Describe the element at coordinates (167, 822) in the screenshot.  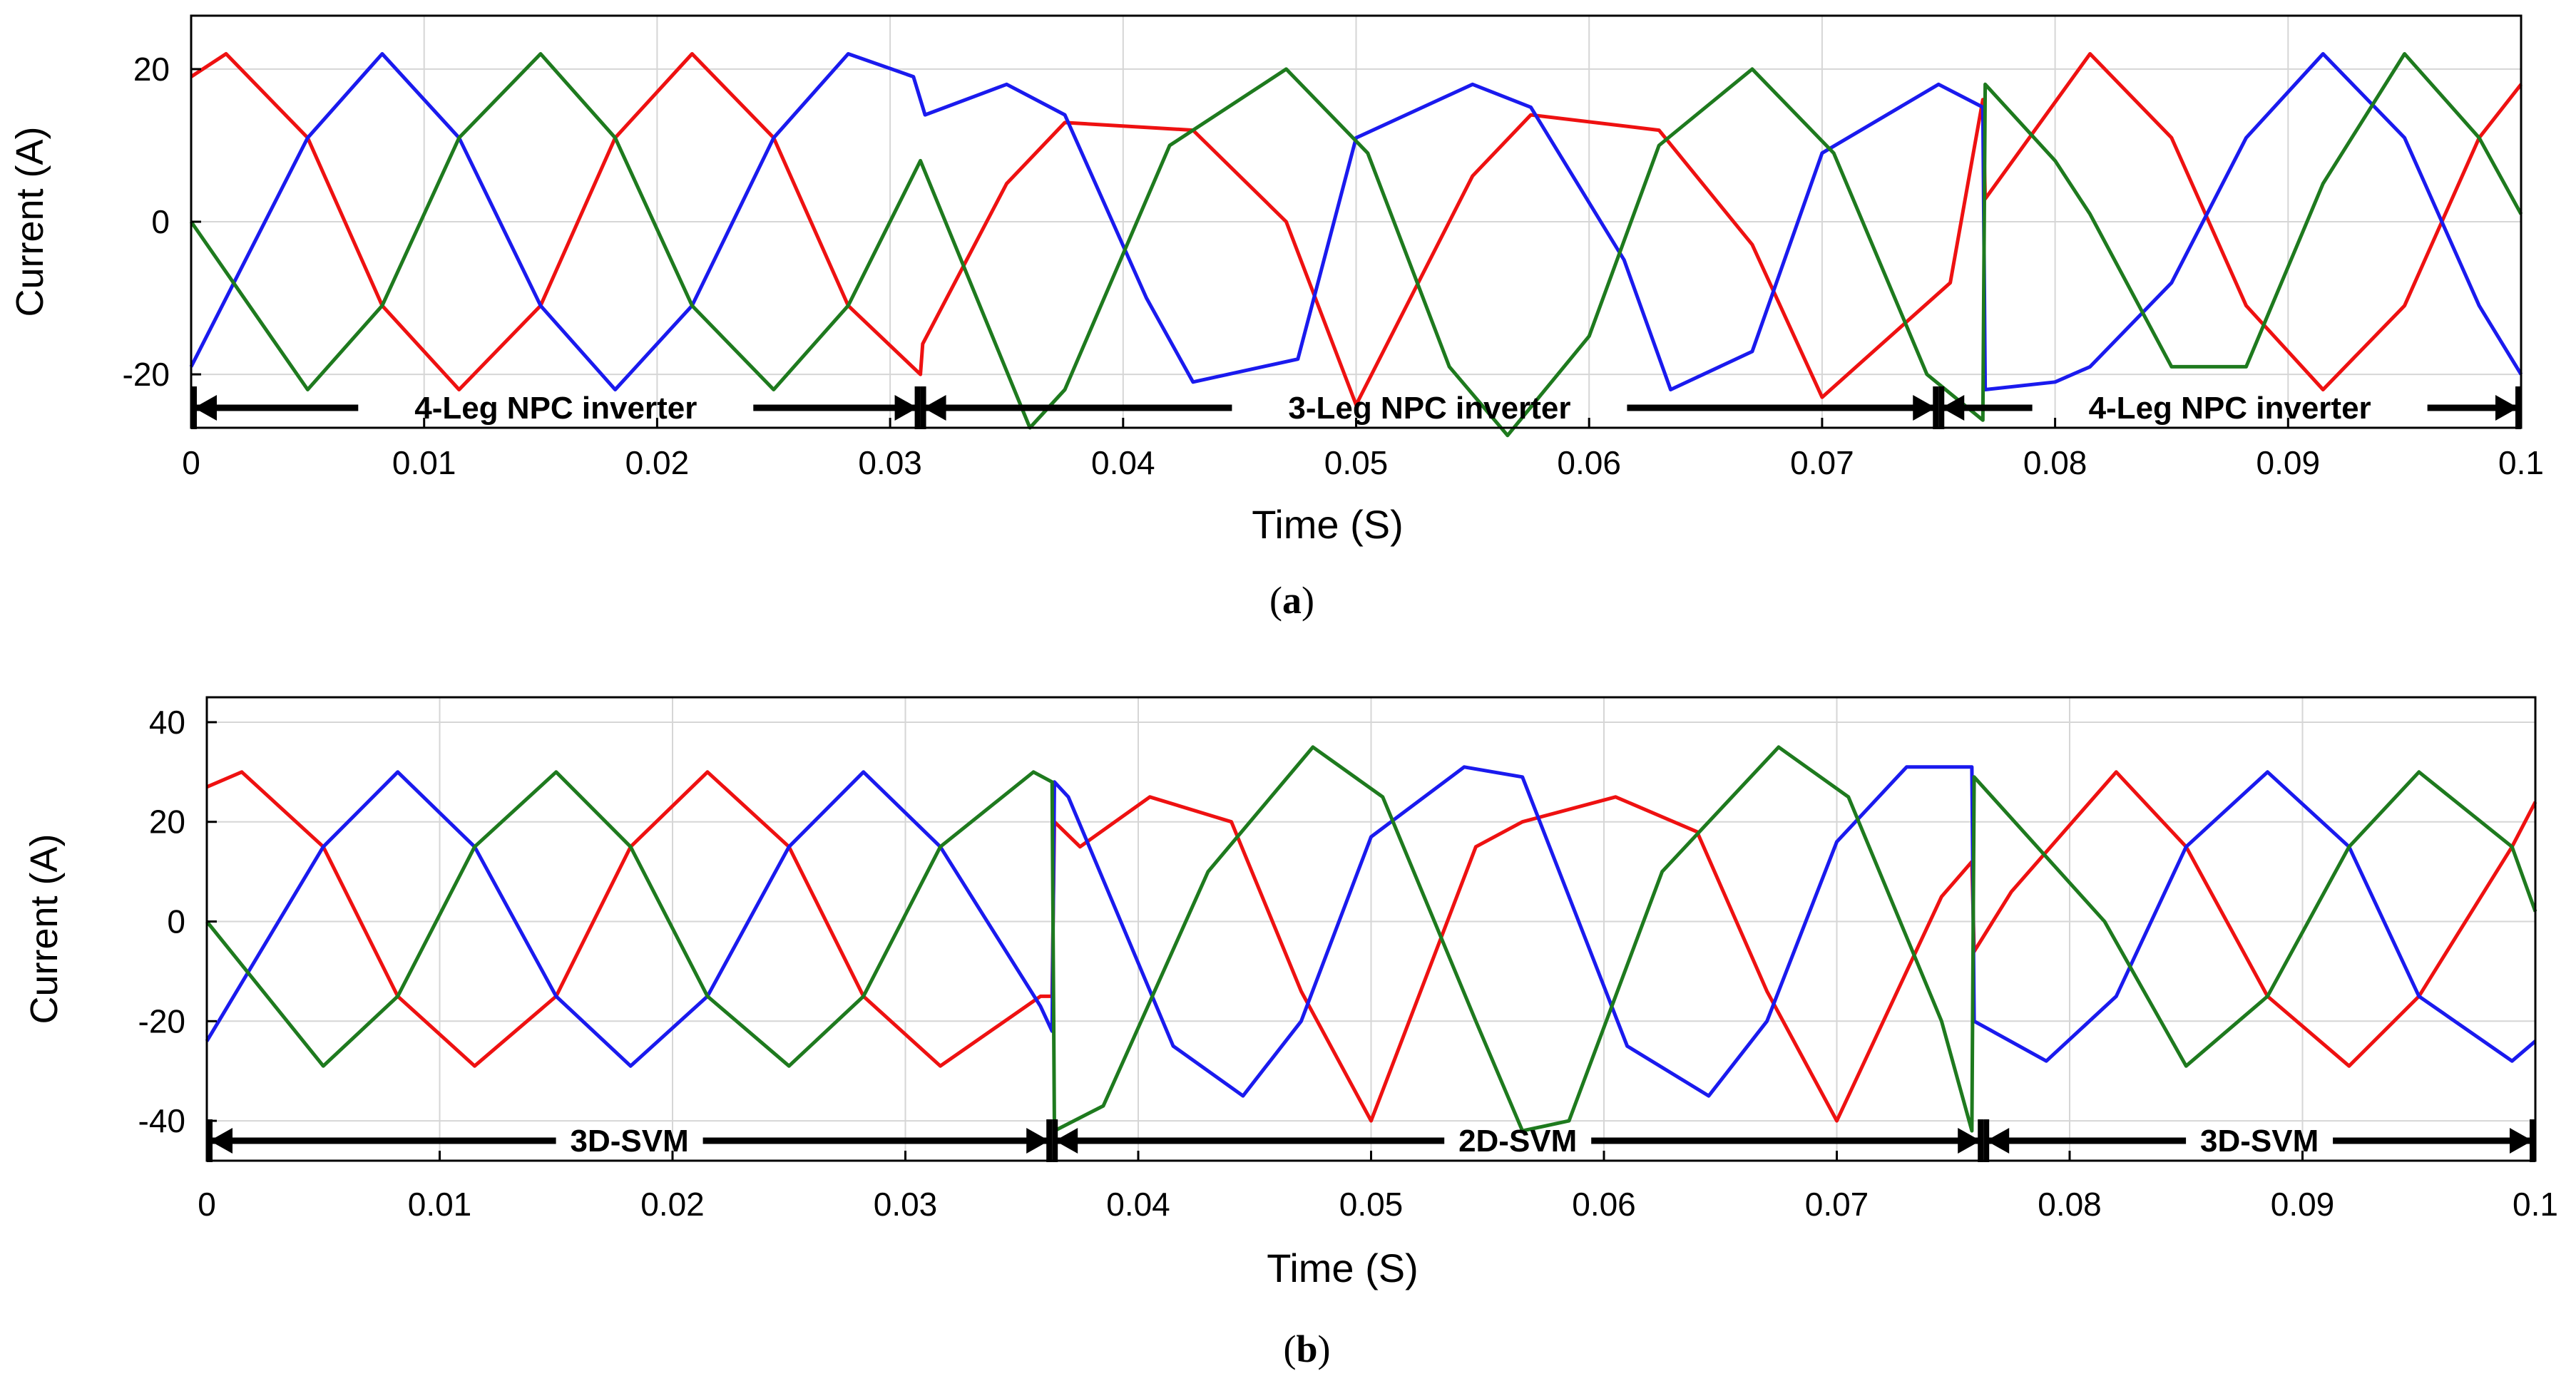
I see `panel-b-y-tick-label: 20` at that location.